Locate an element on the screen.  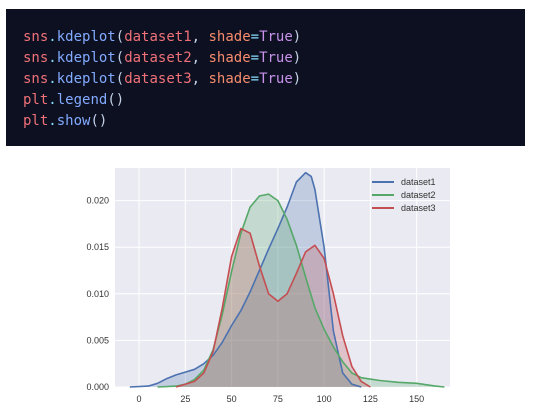
code-line: sns.kdeplot(dataset1, shade=True) is located at coordinates (274, 37).